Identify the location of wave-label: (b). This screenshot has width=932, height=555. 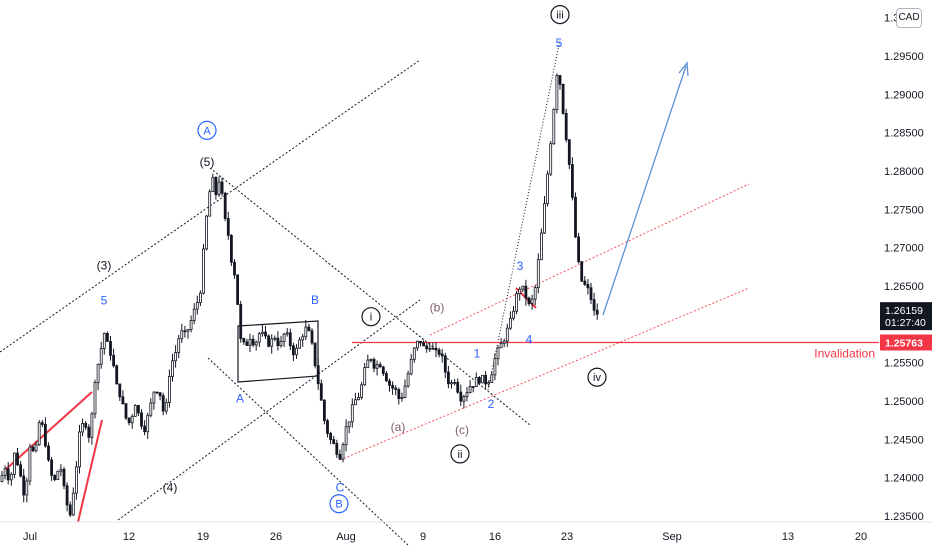
(437, 307).